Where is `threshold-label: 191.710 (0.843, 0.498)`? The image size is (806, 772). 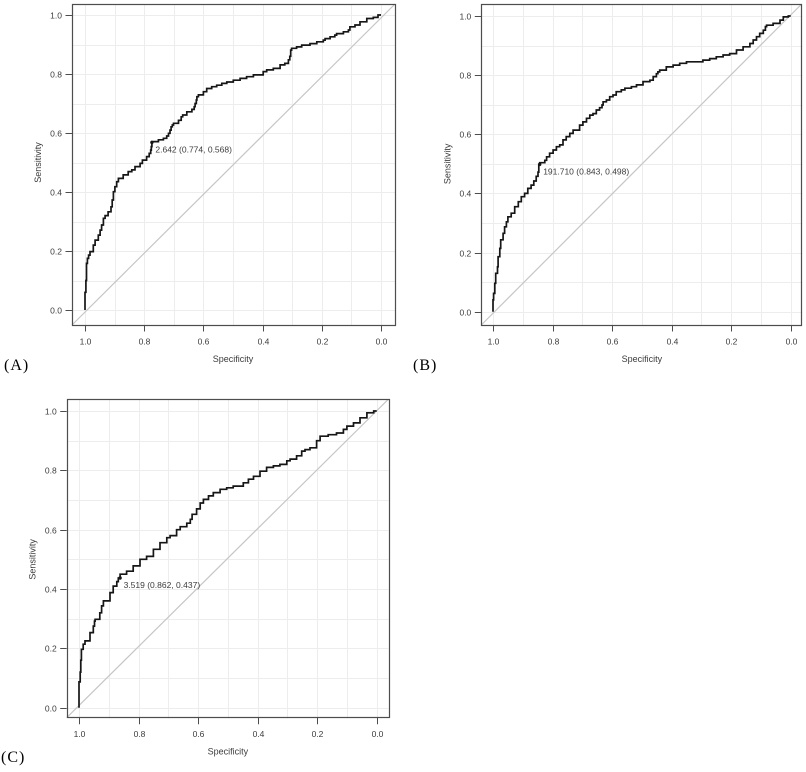
threshold-label: 191.710 (0.843, 0.498) is located at coordinates (586, 171).